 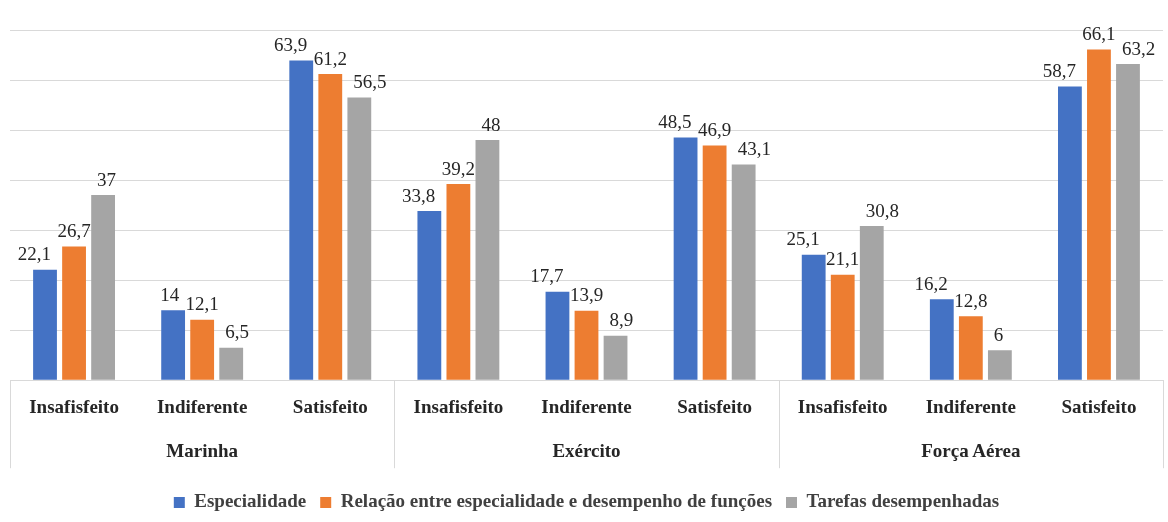 What do you see at coordinates (903, 501) in the screenshot?
I see `legend-label: Tarefas desempenhadas` at bounding box center [903, 501].